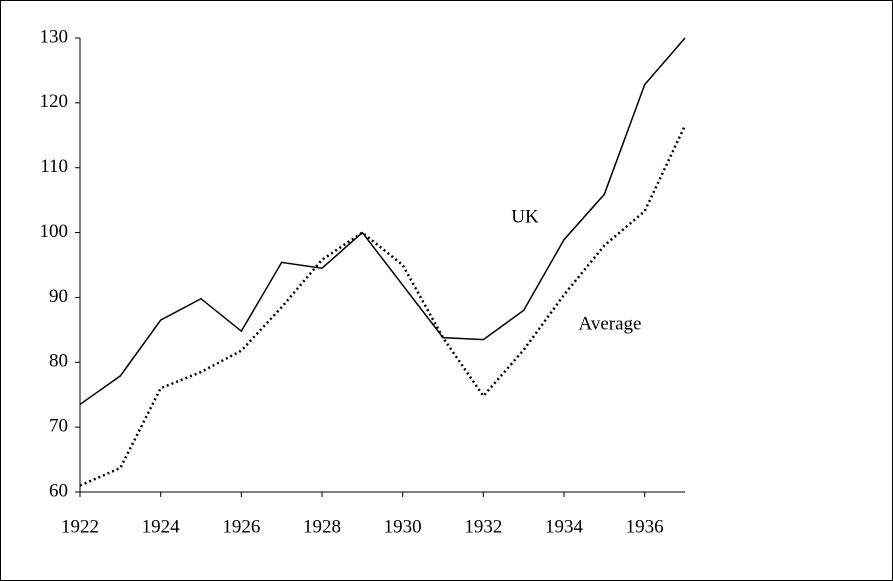 This screenshot has width=893, height=581. I want to click on x-tick-label: 1926, so click(241, 526).